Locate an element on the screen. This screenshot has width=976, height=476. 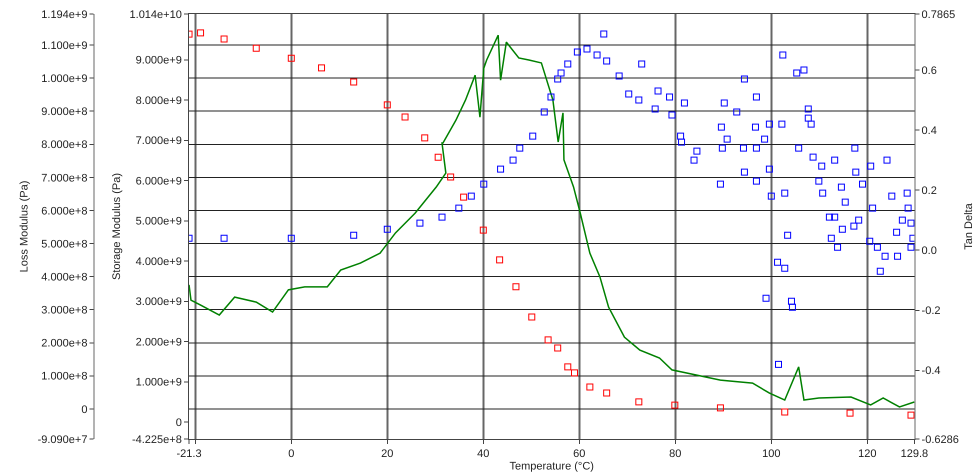
x-tick-label: 0 is located at coordinates (291, 454).